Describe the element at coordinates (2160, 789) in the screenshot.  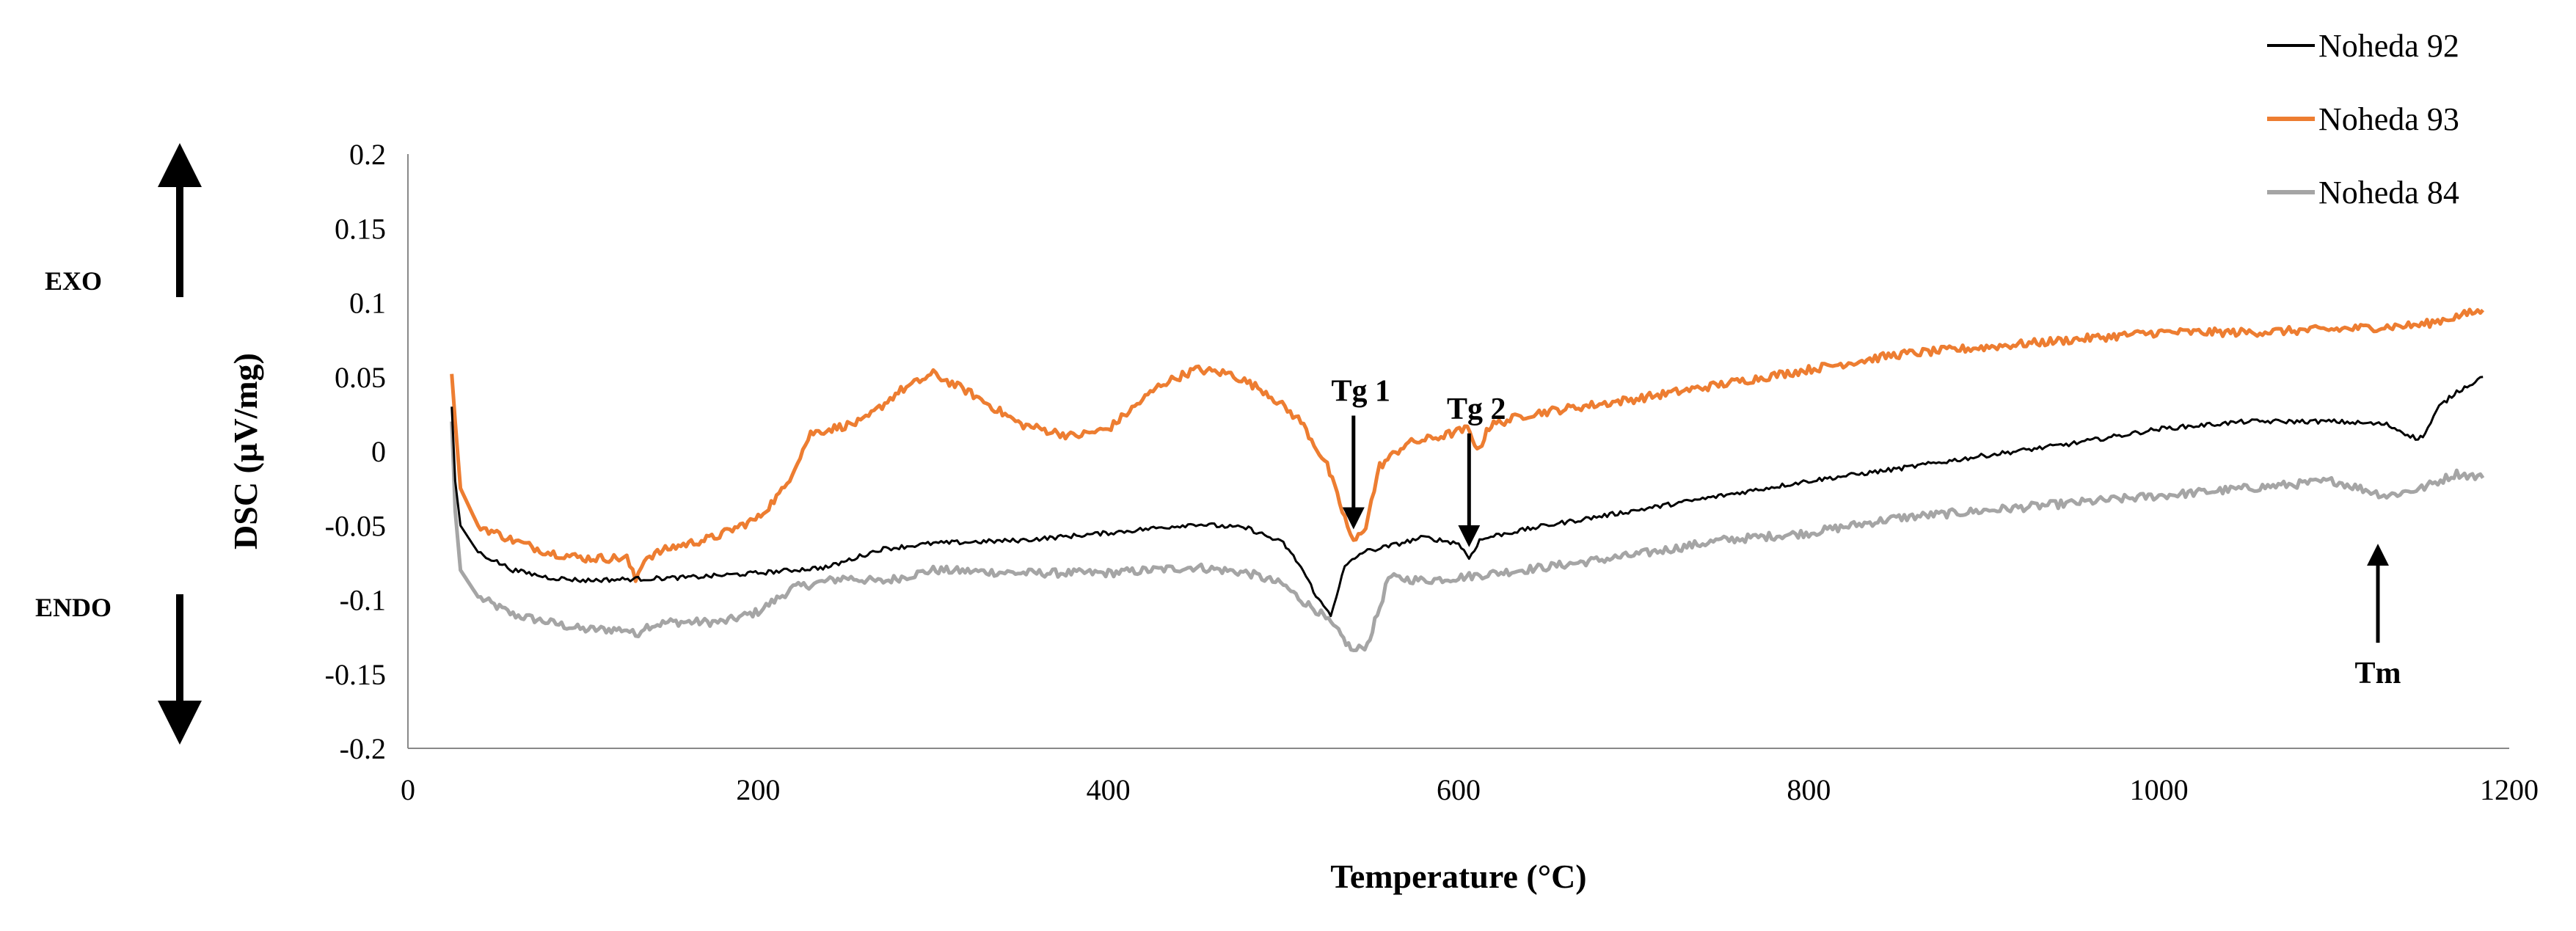
I see `x-tick-label: 1000` at that location.